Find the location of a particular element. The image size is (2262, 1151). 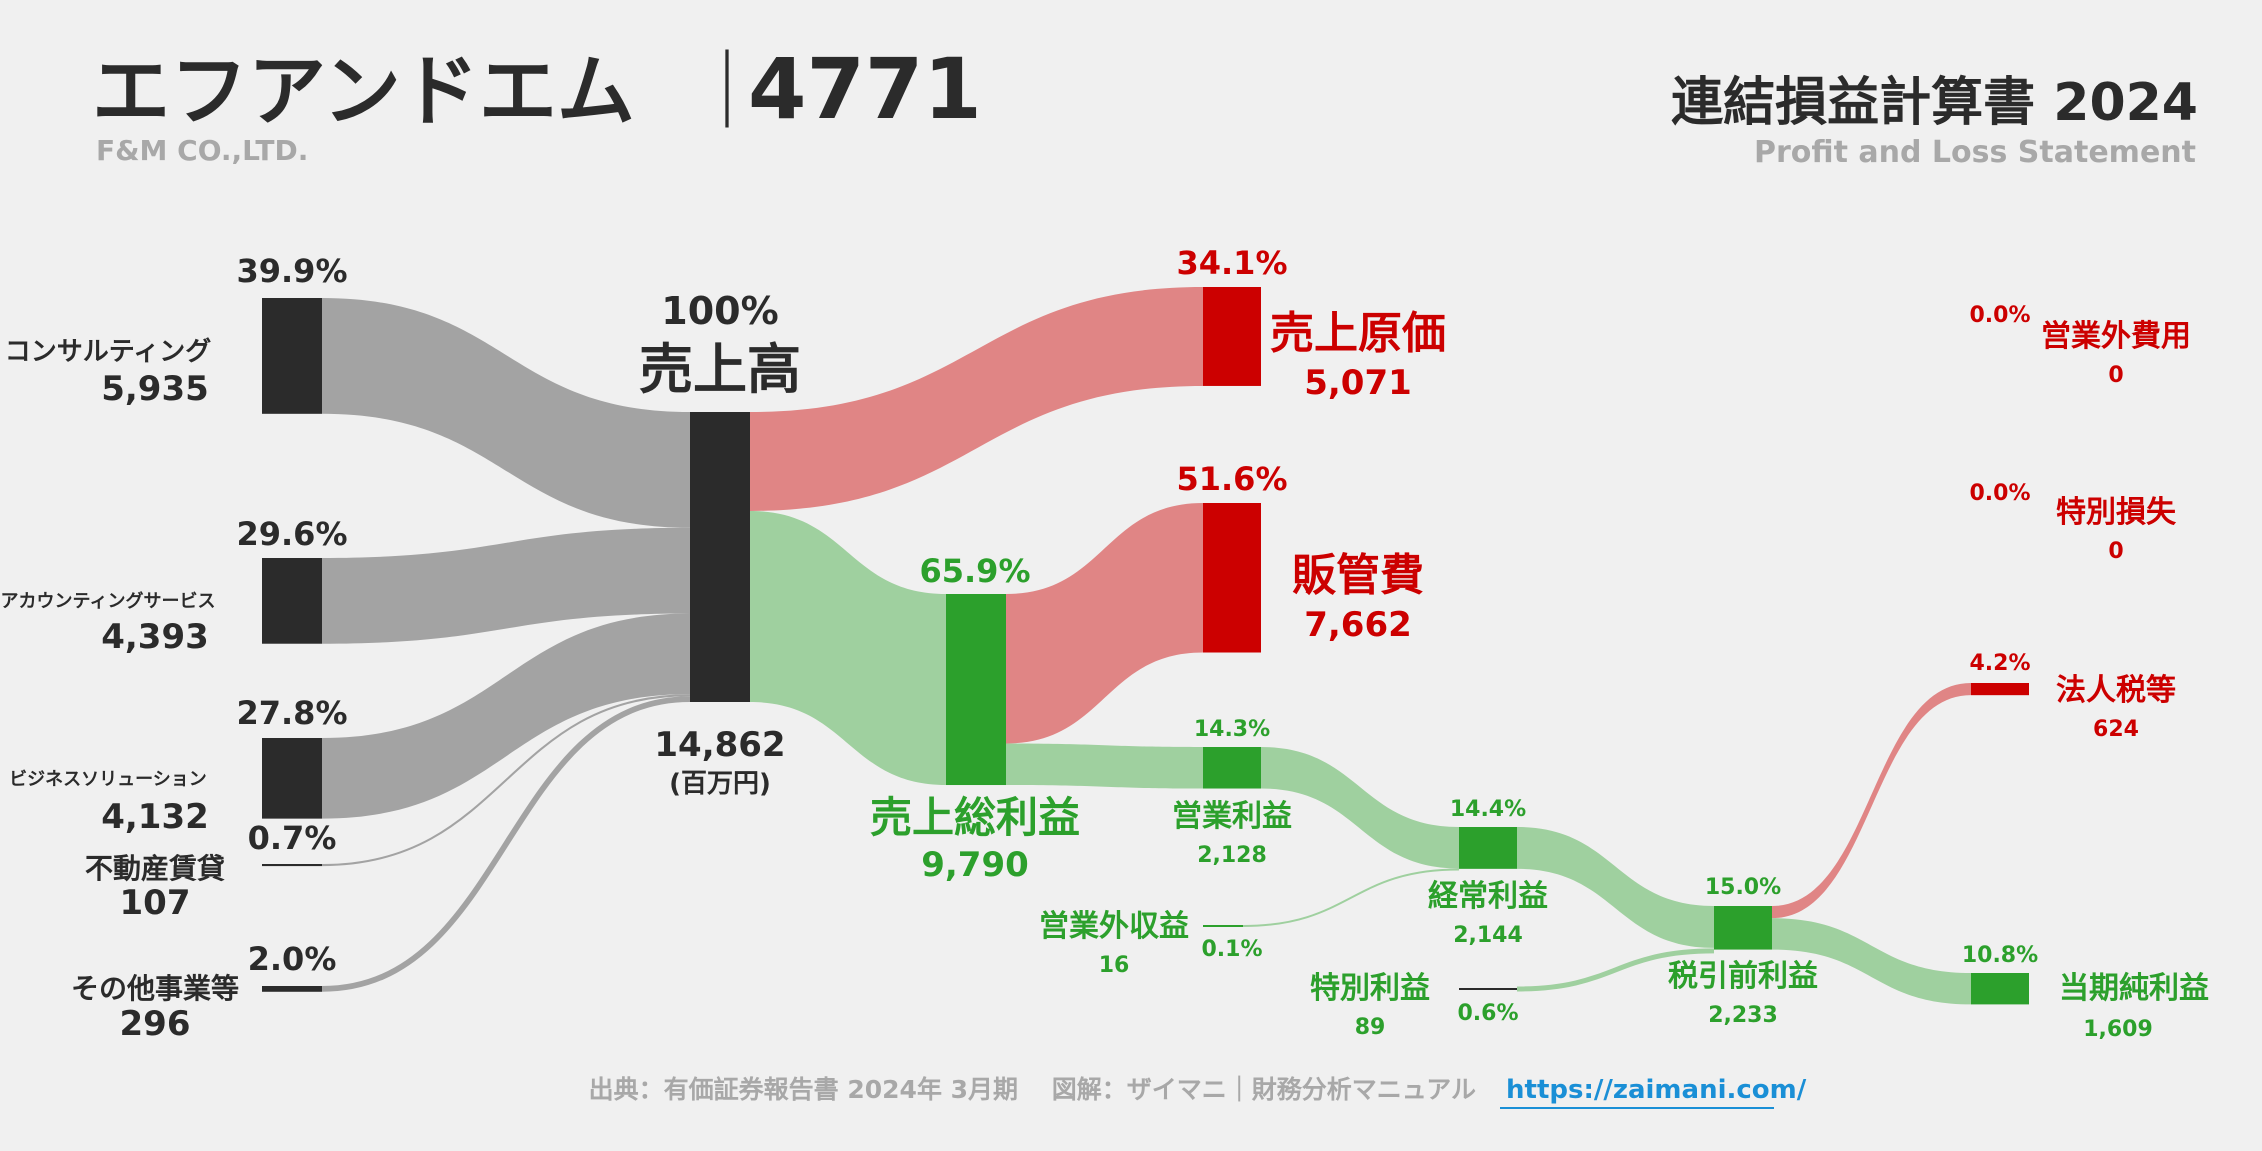

extraordinary-loss-label: 特別損失 is located at coordinates (2116, 512).